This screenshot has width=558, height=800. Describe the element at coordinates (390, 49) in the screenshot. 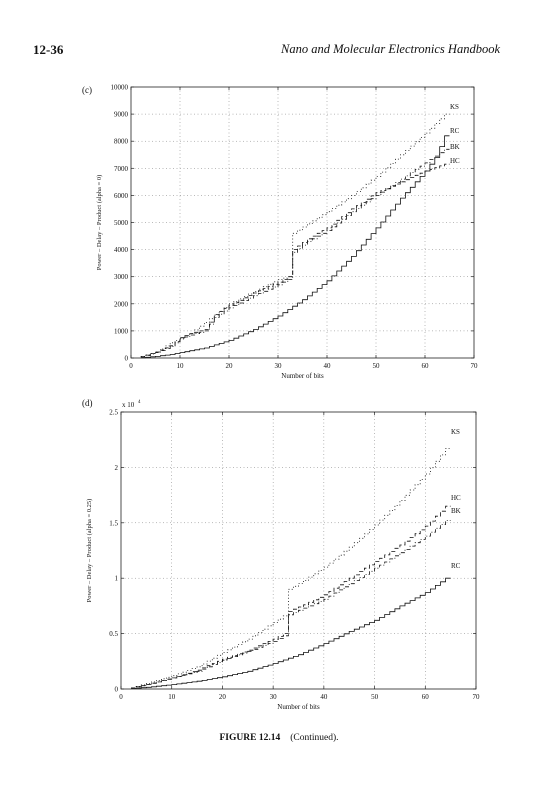

I see `running-title: Nano and Molecular Electronics Handbook` at that location.